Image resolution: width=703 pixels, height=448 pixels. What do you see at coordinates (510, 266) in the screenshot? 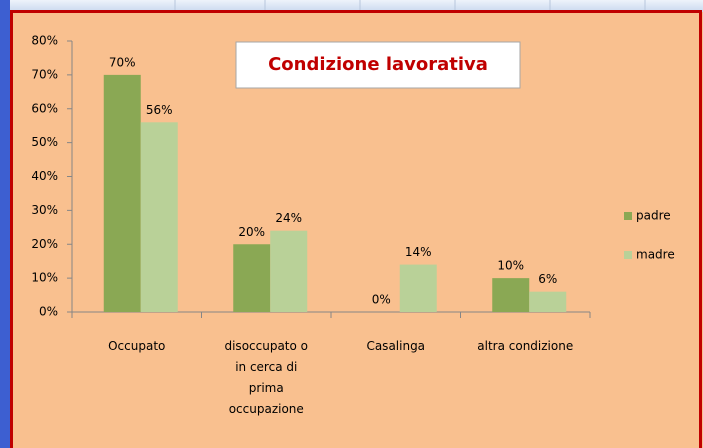
I see `value-label: 10%` at bounding box center [510, 266].